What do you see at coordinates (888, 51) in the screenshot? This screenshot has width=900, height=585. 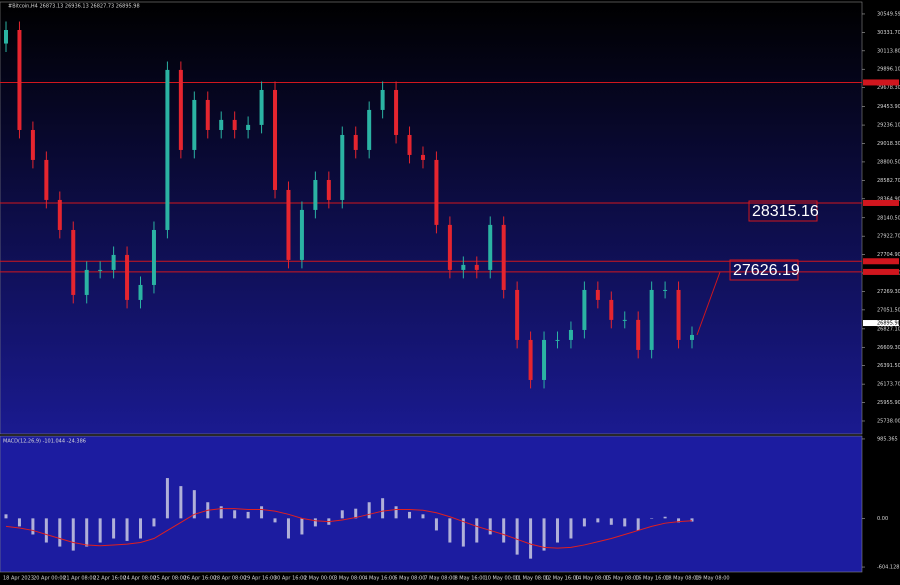 I see `y-tick-label: 30113.80` at bounding box center [888, 51].